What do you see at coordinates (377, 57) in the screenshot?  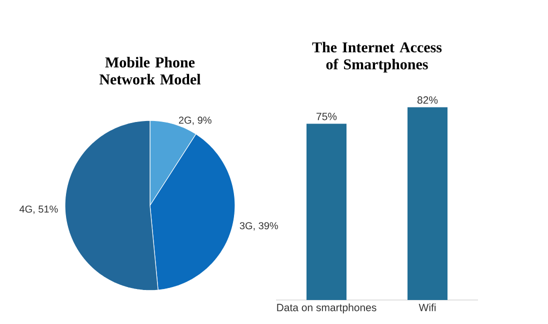 I see `chart-title: The Internet Access of Smartphones` at bounding box center [377, 57].